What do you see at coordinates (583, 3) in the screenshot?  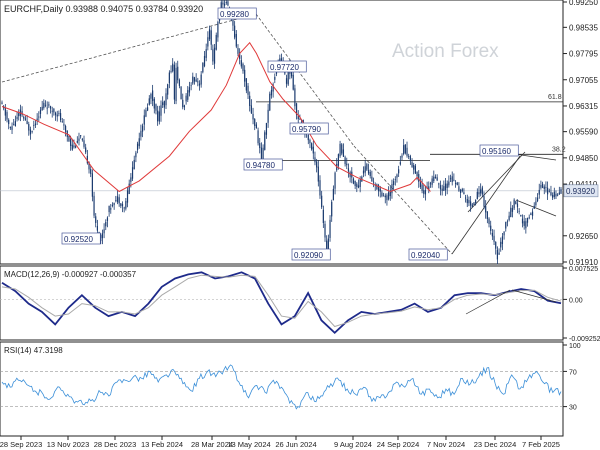 I see `price-y-tick-label: 0.99250` at bounding box center [583, 3].